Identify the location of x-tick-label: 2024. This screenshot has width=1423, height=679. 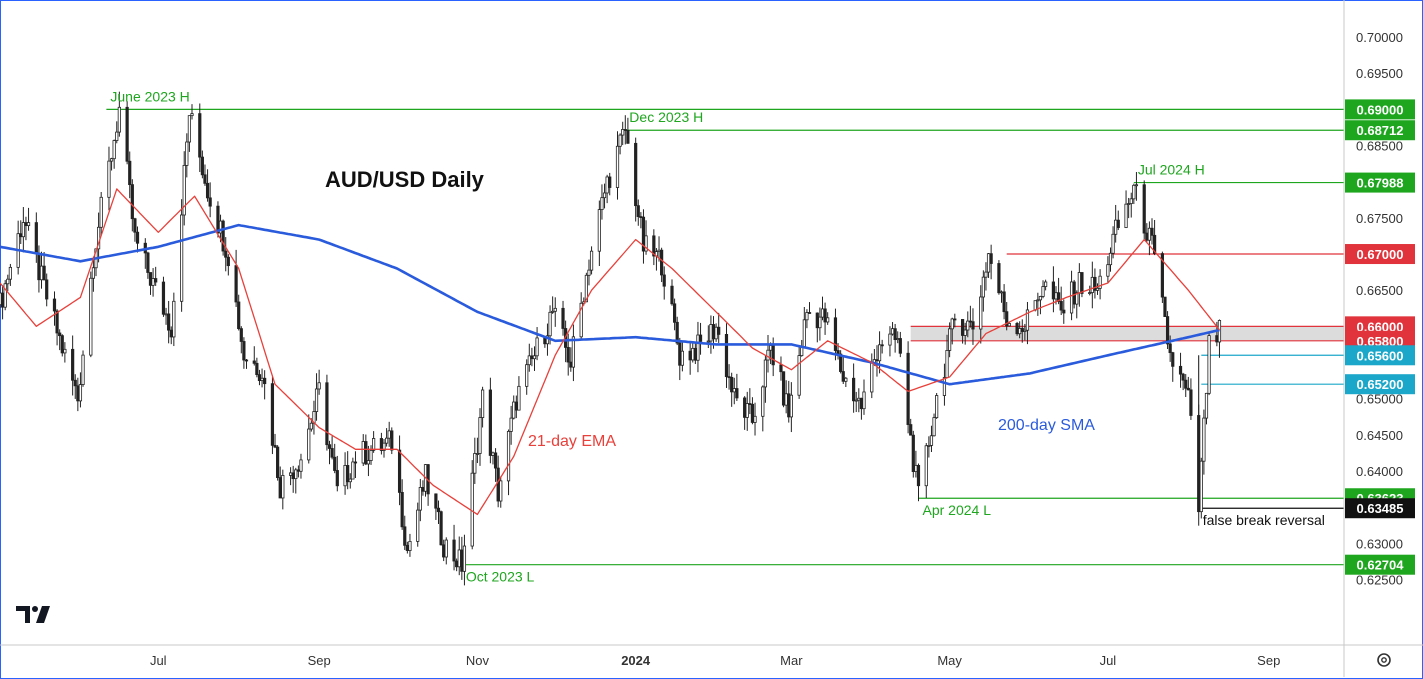
(636, 660).